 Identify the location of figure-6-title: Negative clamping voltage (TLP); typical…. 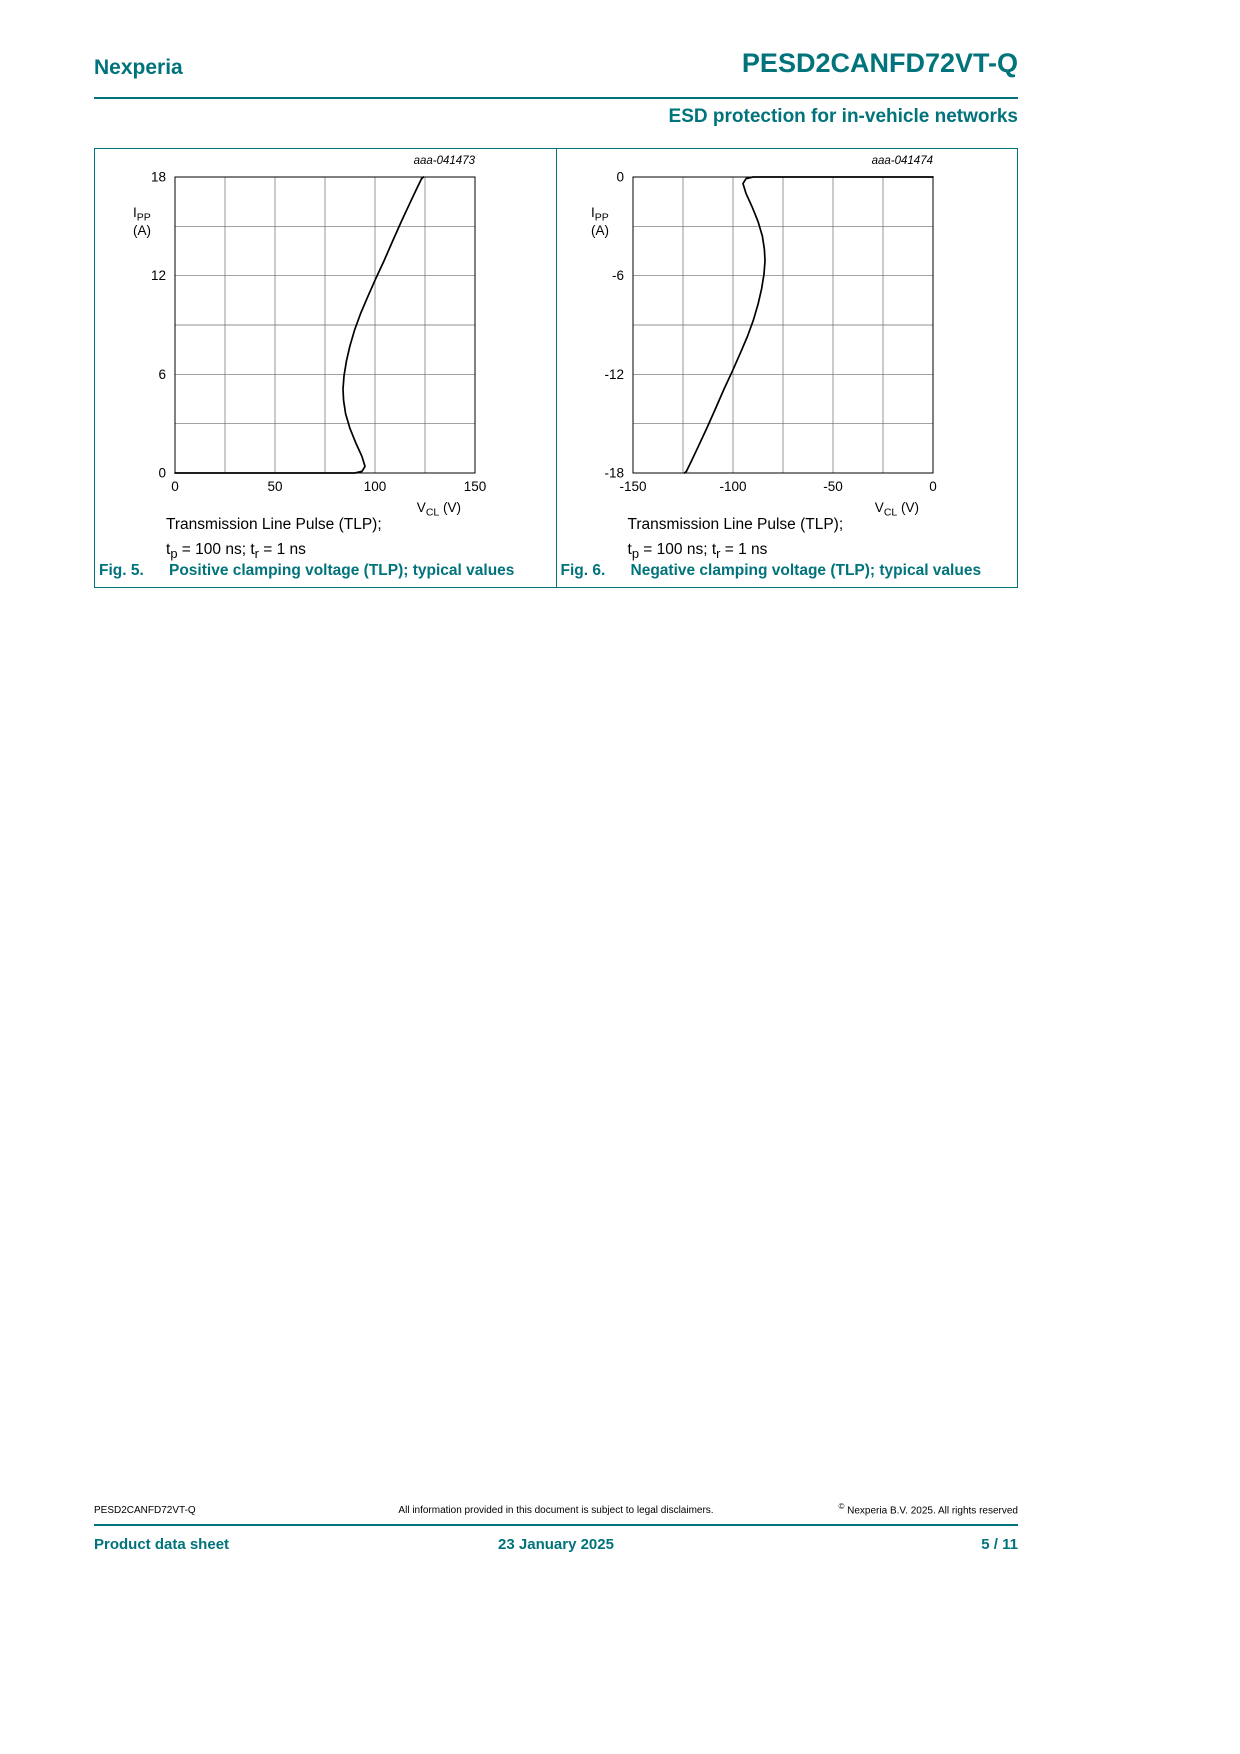
(806, 570).